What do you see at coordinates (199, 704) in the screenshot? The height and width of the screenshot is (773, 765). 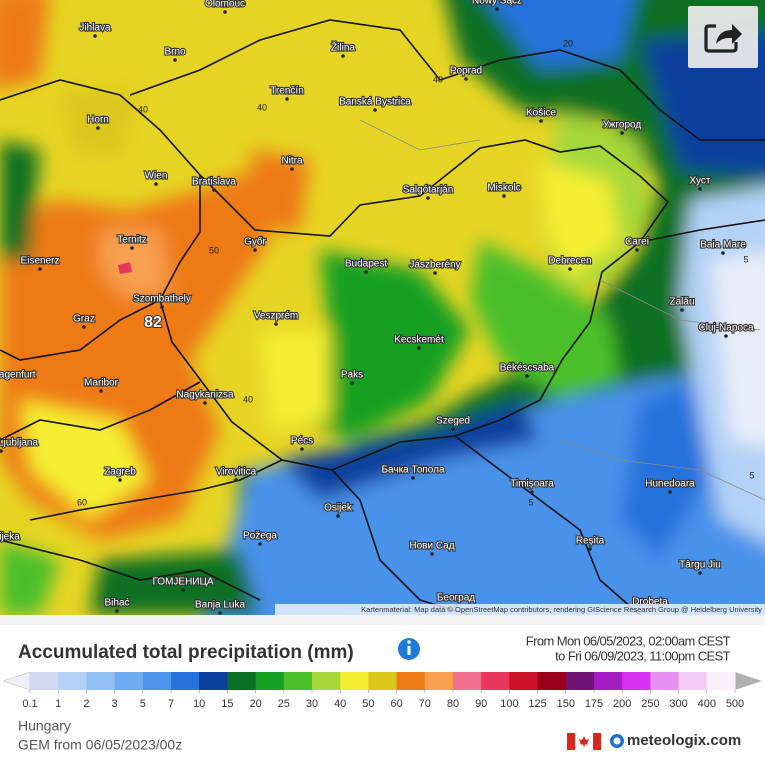 I see `scale-label: 10` at bounding box center [199, 704].